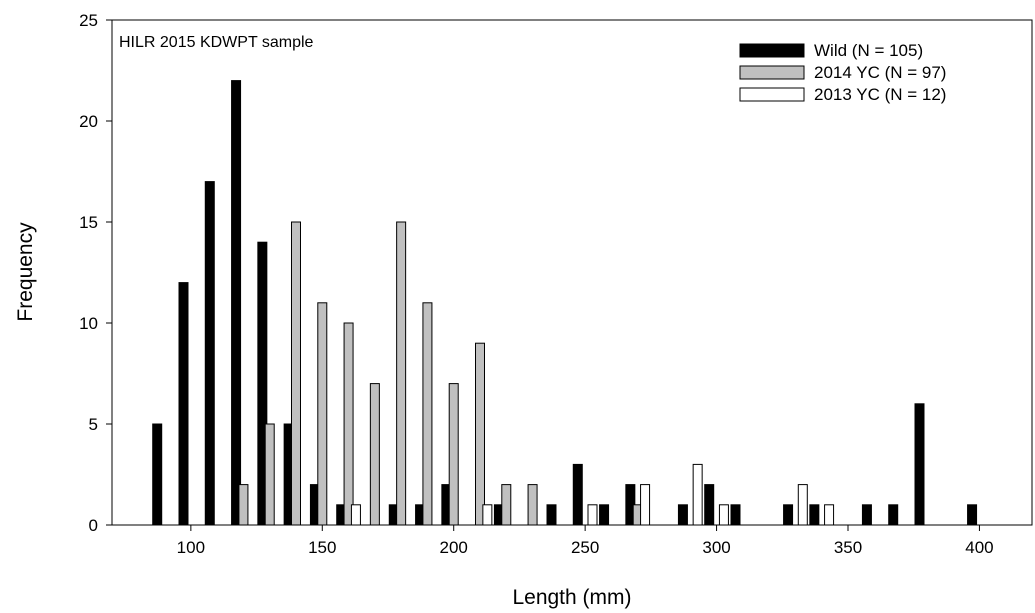 The height and width of the screenshot is (613, 1035). I want to click on sample-annotation: HILR 2015 KDWPT sample, so click(216, 42).